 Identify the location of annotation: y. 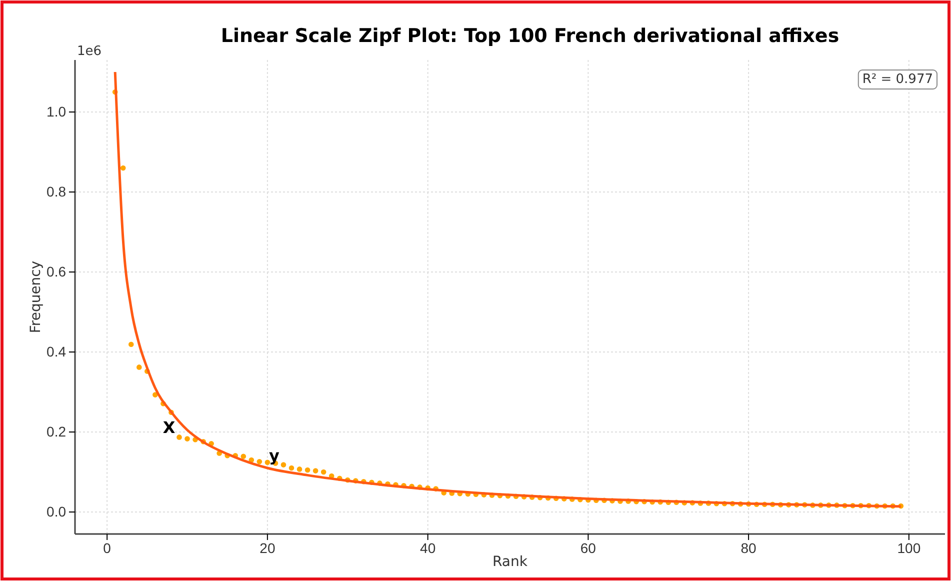
(274, 455).